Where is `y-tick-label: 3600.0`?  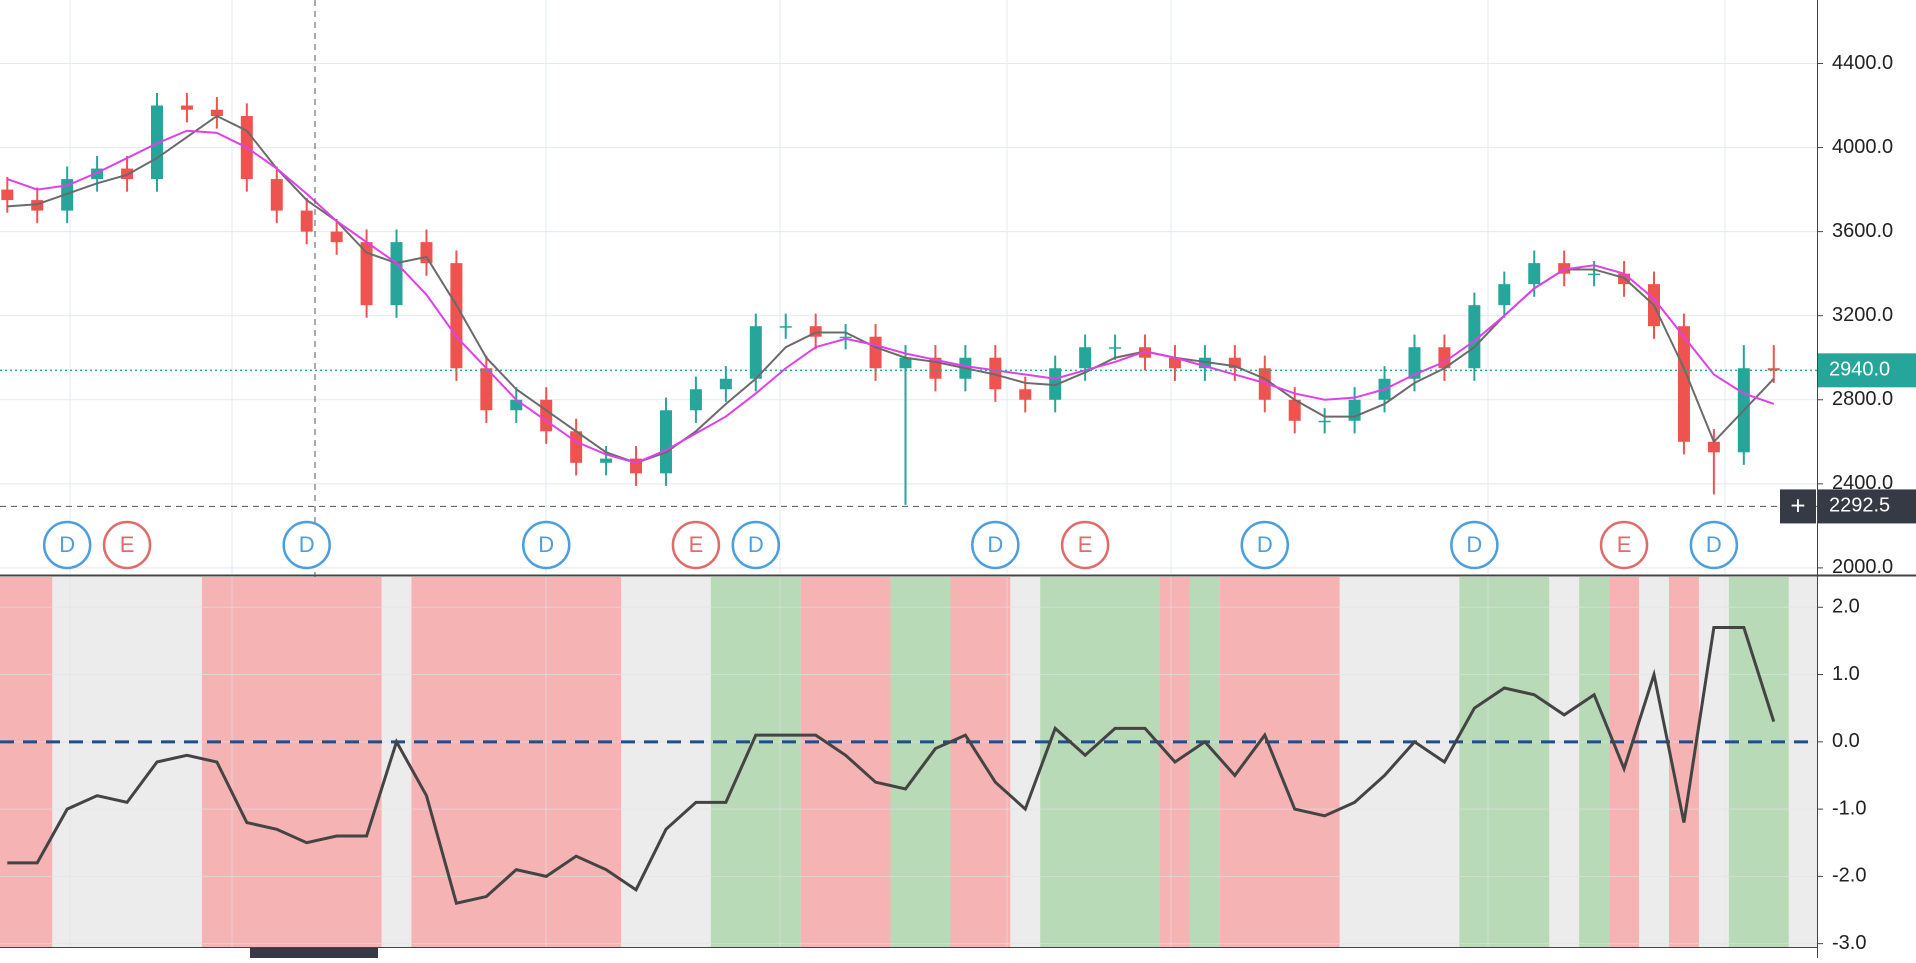 y-tick-label: 3600.0 is located at coordinates (1862, 231).